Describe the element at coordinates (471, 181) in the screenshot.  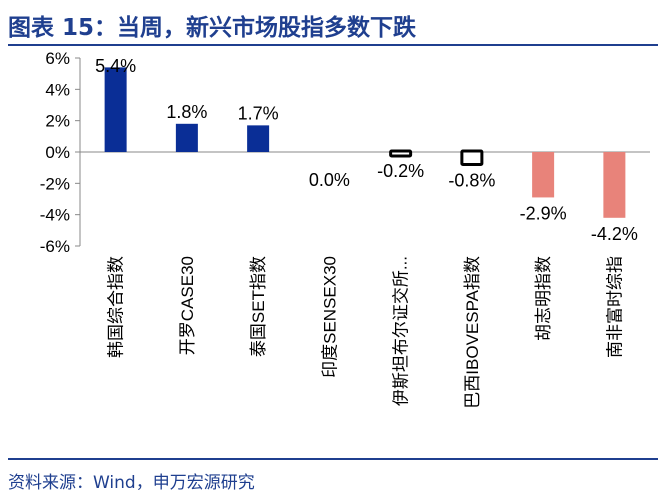
I see `data-label: -0.8%` at that location.